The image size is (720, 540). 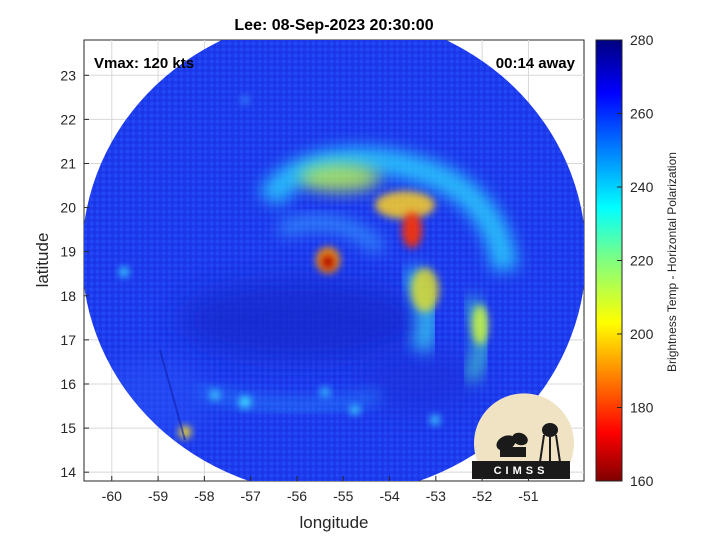 I want to click on x-tick-label: -58, so click(x=204, y=496).